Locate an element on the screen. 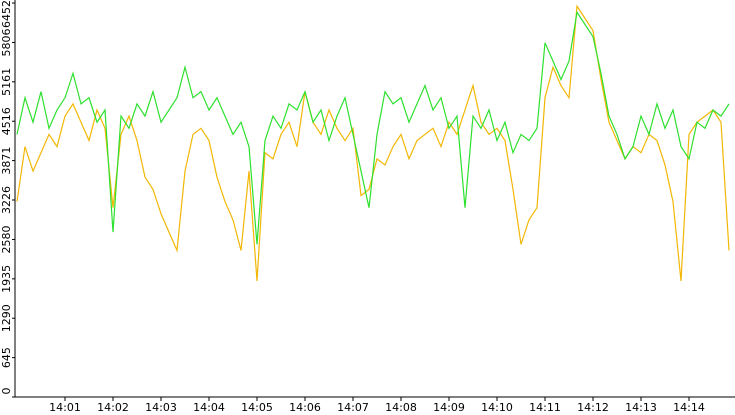 The width and height of the screenshot is (735, 415). x-tick-label: 14:05 is located at coordinates (257, 407).